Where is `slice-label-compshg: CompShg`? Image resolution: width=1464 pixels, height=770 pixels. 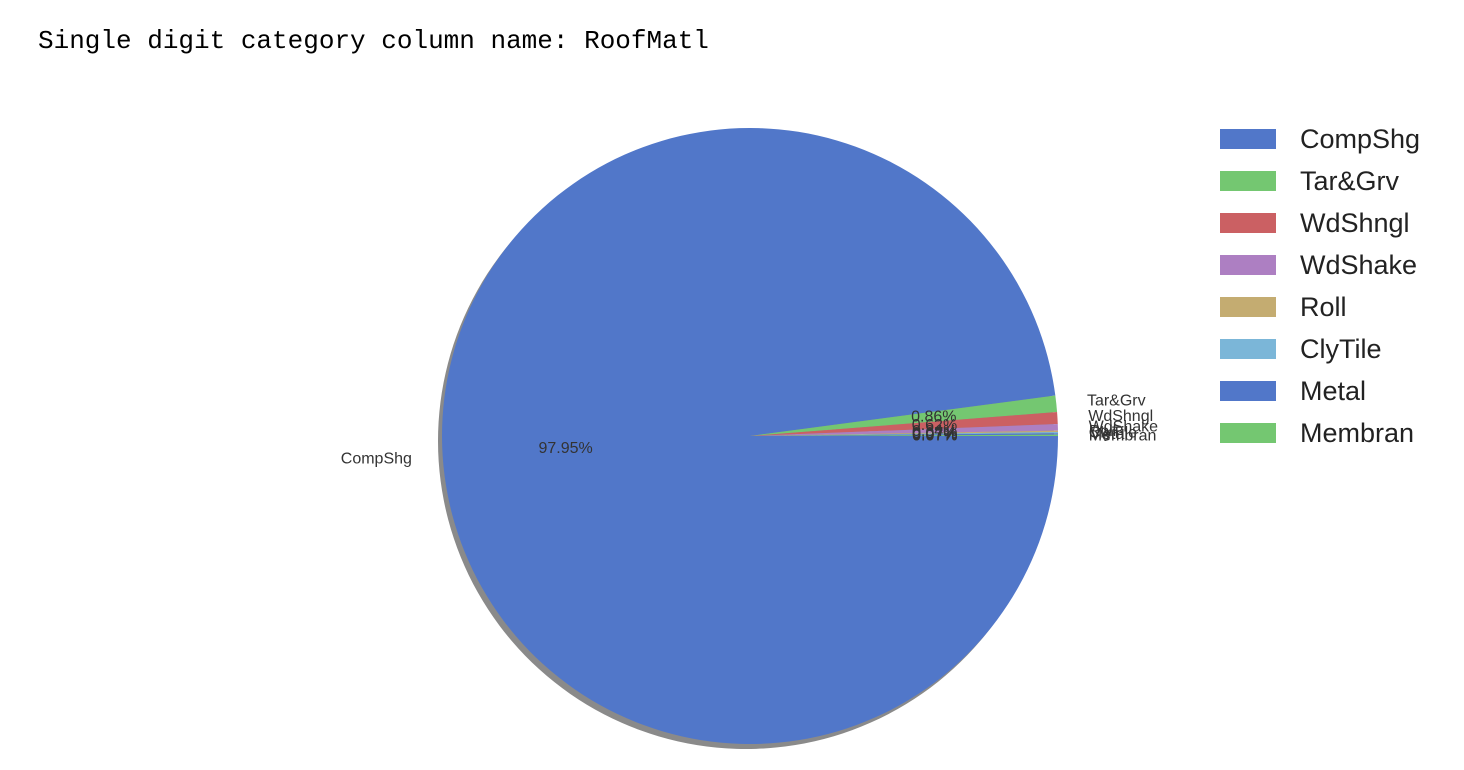
slice-label-compshg: CompShg is located at coordinates (376, 458).